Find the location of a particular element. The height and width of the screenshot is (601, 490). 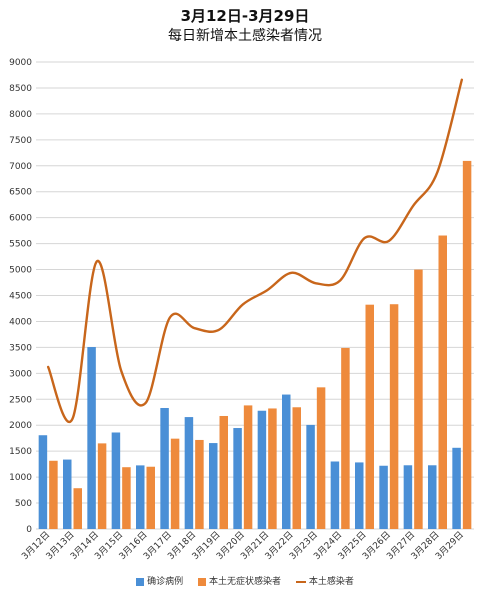

y-tick-label: 8000 is located at coordinates (20, 115).